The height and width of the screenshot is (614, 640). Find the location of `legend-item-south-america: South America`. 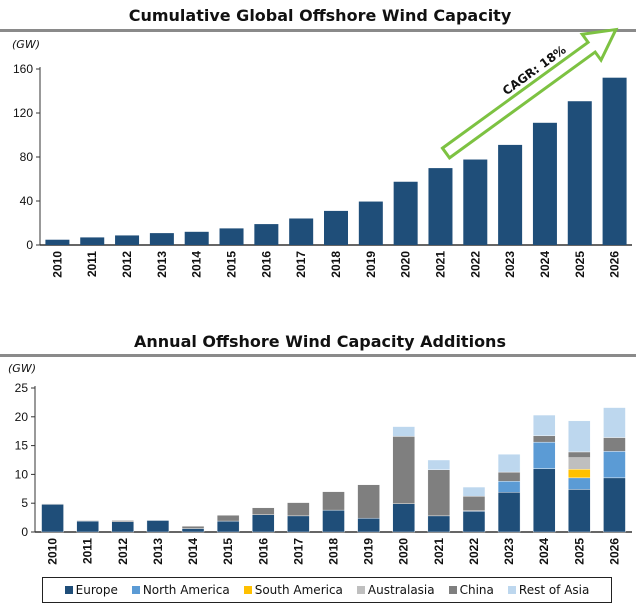

legend-item-south-america: South America is located at coordinates (293, 590).